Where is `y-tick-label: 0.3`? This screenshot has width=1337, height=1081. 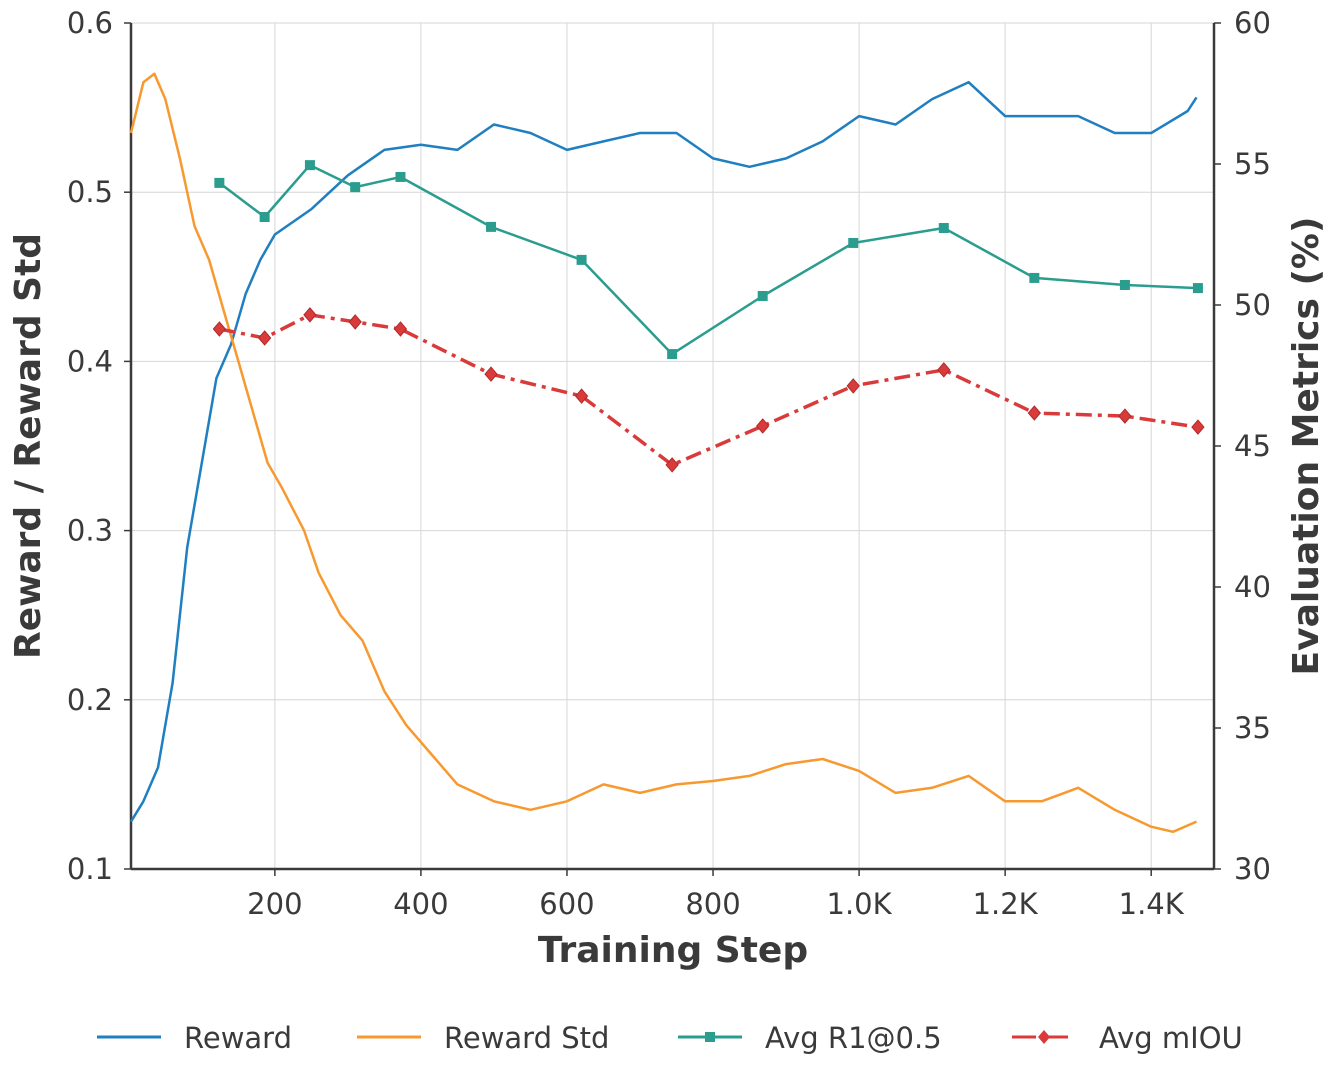
y-tick-label: 0.3 is located at coordinates (90, 531).